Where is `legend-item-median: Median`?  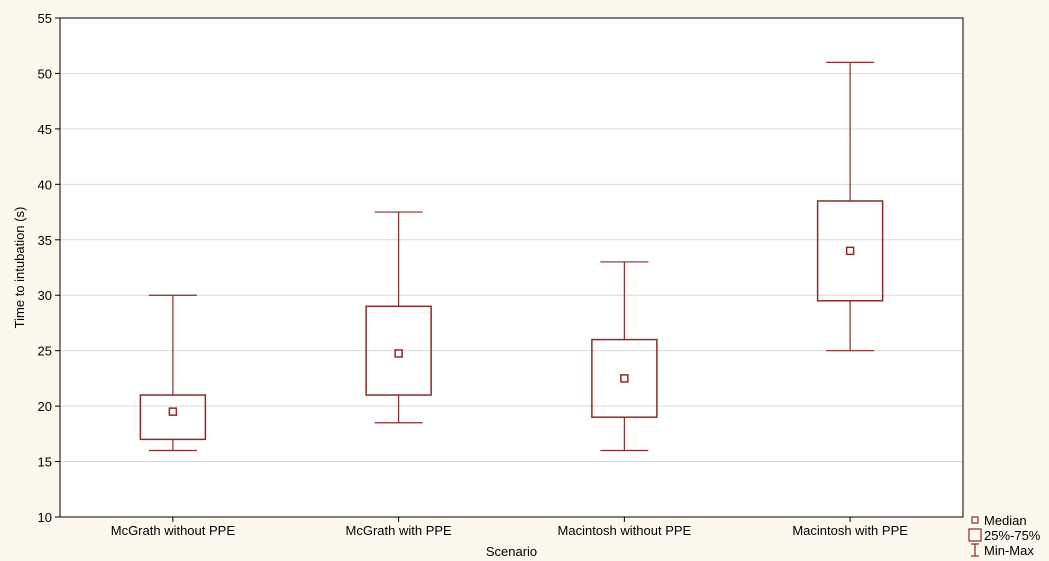
legend-item-median: Median is located at coordinates (999, 520).